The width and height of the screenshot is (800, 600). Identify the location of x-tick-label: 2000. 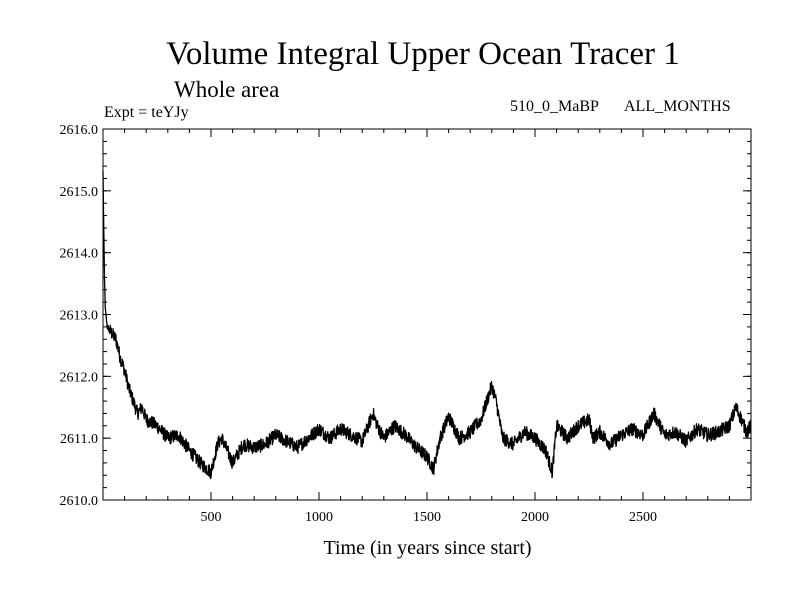
(535, 517).